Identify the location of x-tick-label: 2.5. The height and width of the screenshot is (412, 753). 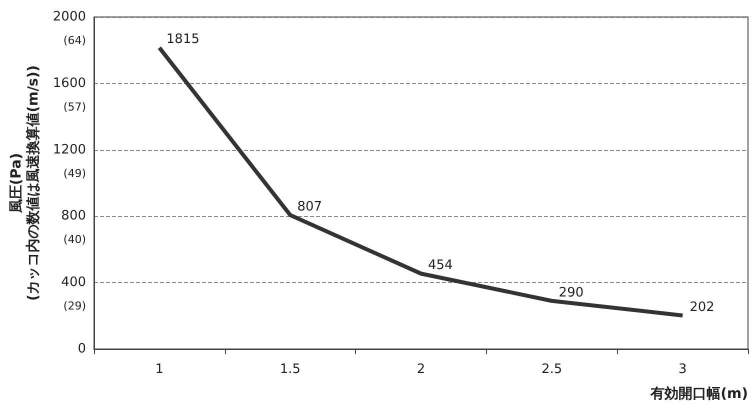
(551, 369).